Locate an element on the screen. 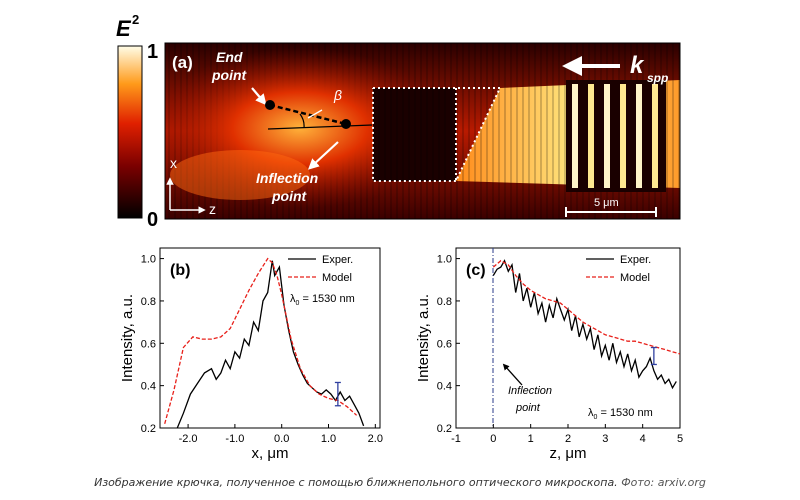 This screenshot has width=800, height=500. panel-c-inflection-label-1: Inflection is located at coordinates (530, 391).